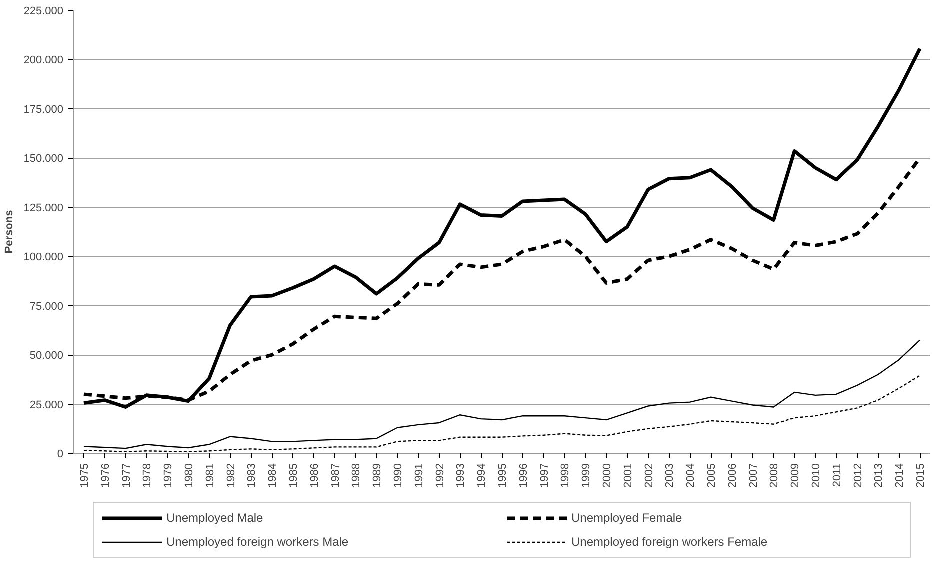 Image resolution: width=949 pixels, height=581 pixels. I want to click on x-tick-label: 1984, so click(273, 475).